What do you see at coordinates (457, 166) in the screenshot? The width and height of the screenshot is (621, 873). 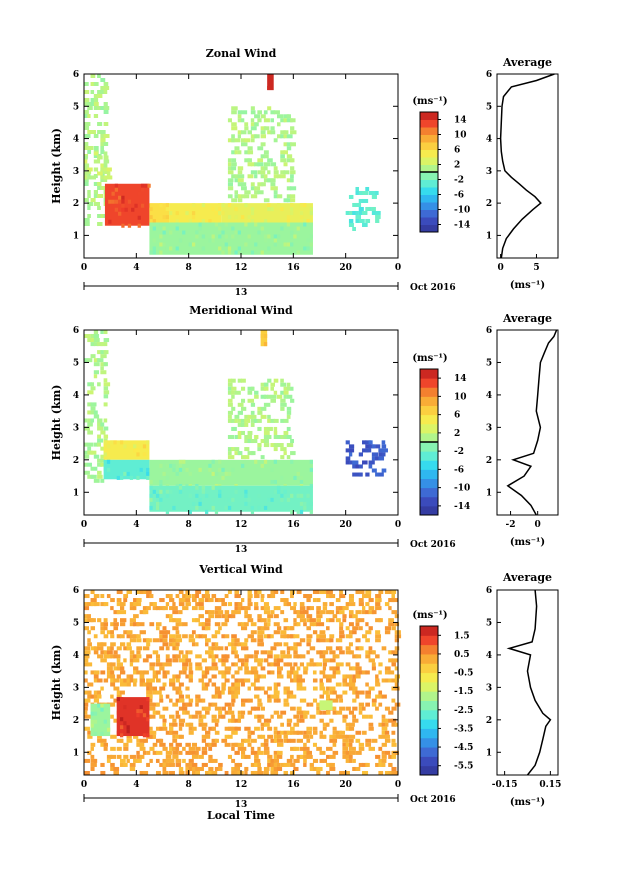 I see `colorbar-tick-label: 2` at bounding box center [457, 166].